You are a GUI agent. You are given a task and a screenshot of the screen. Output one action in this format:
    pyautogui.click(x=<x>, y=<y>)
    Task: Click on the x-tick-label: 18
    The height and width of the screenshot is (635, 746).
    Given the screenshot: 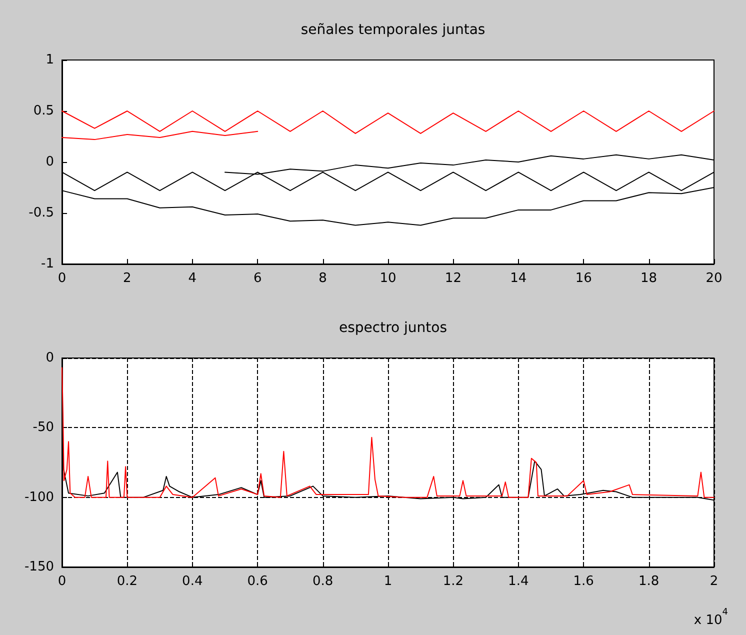 What is the action you would take?
    pyautogui.click(x=649, y=278)
    